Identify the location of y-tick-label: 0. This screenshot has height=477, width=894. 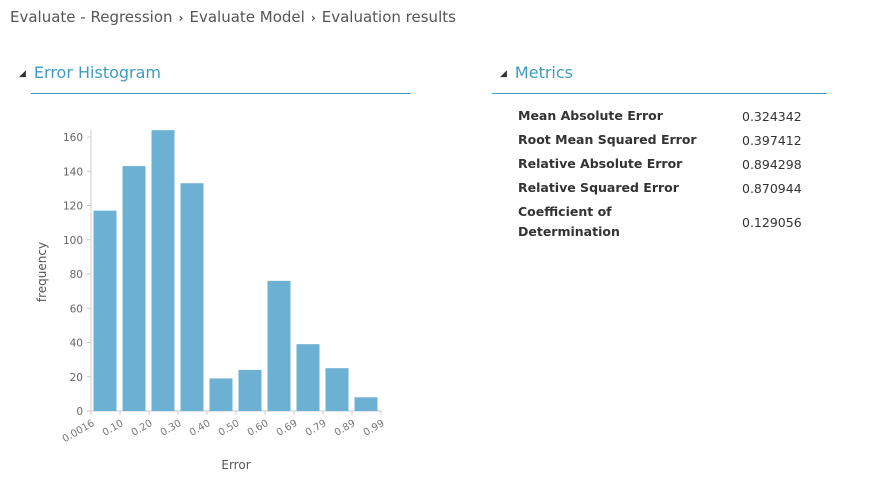
(79, 412).